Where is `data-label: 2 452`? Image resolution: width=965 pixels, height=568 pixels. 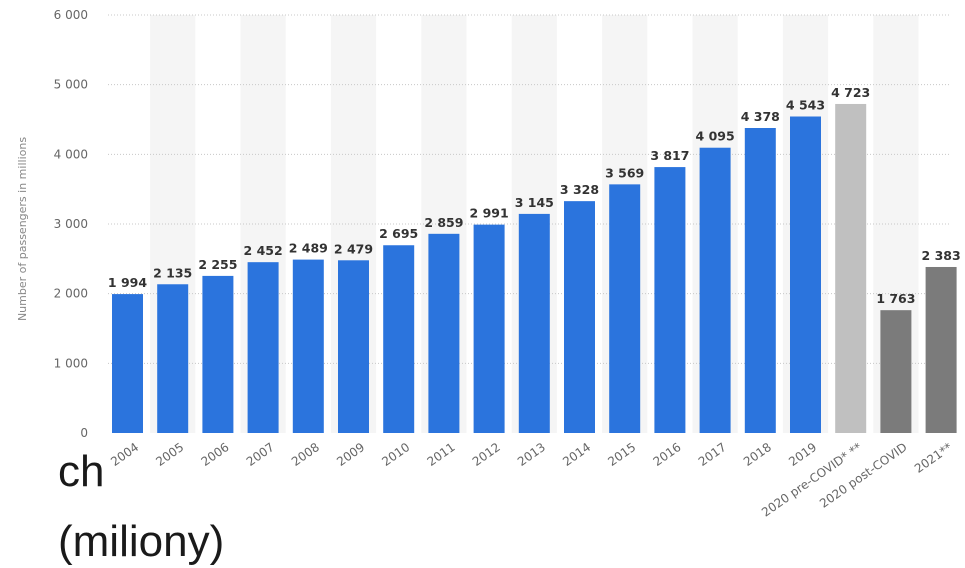
data-label: 2 452 is located at coordinates (263, 250).